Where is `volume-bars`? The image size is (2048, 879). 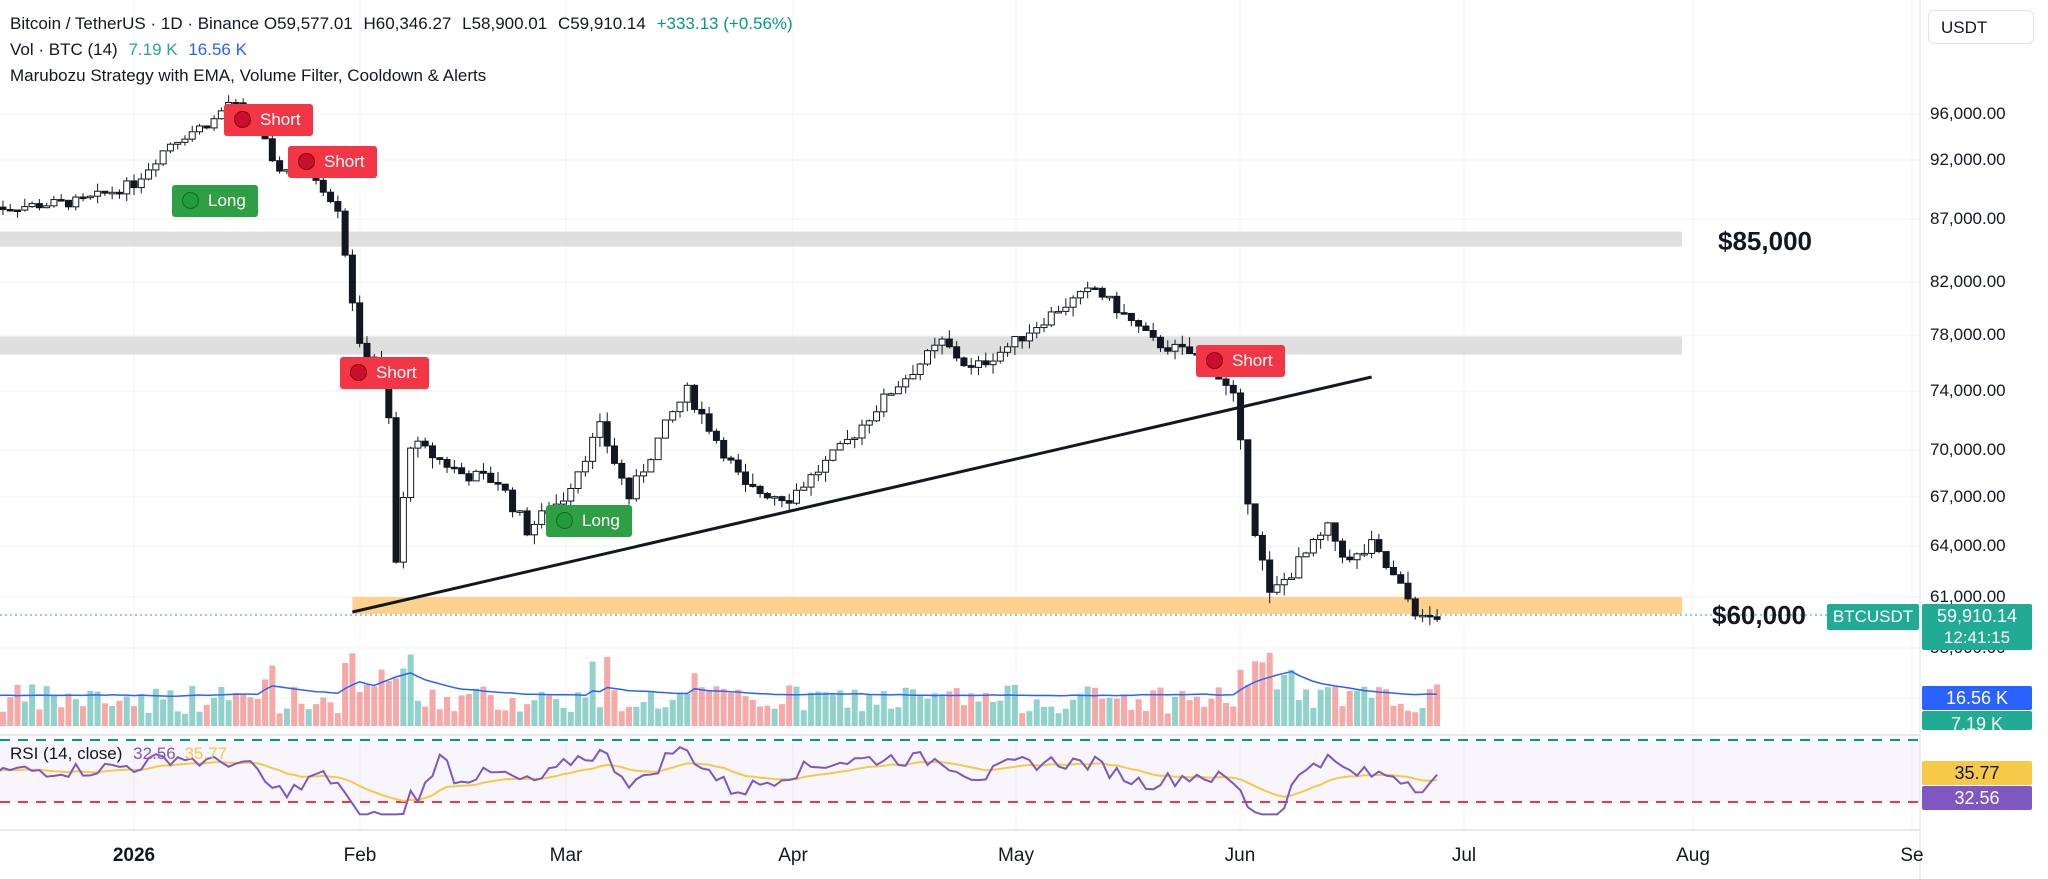 volume-bars is located at coordinates (720, 689).